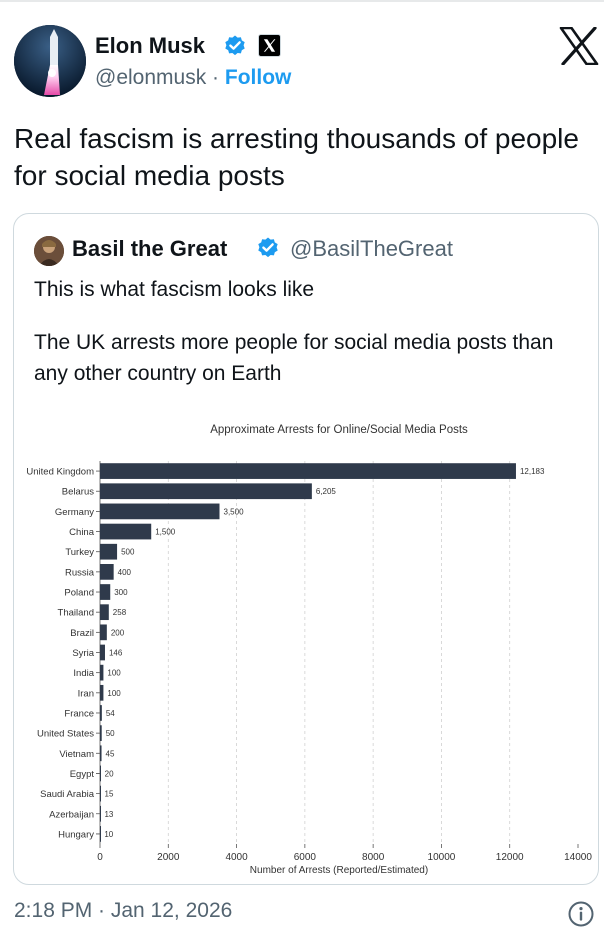 This screenshot has width=604, height=932. I want to click on value-label: 146, so click(116, 653).